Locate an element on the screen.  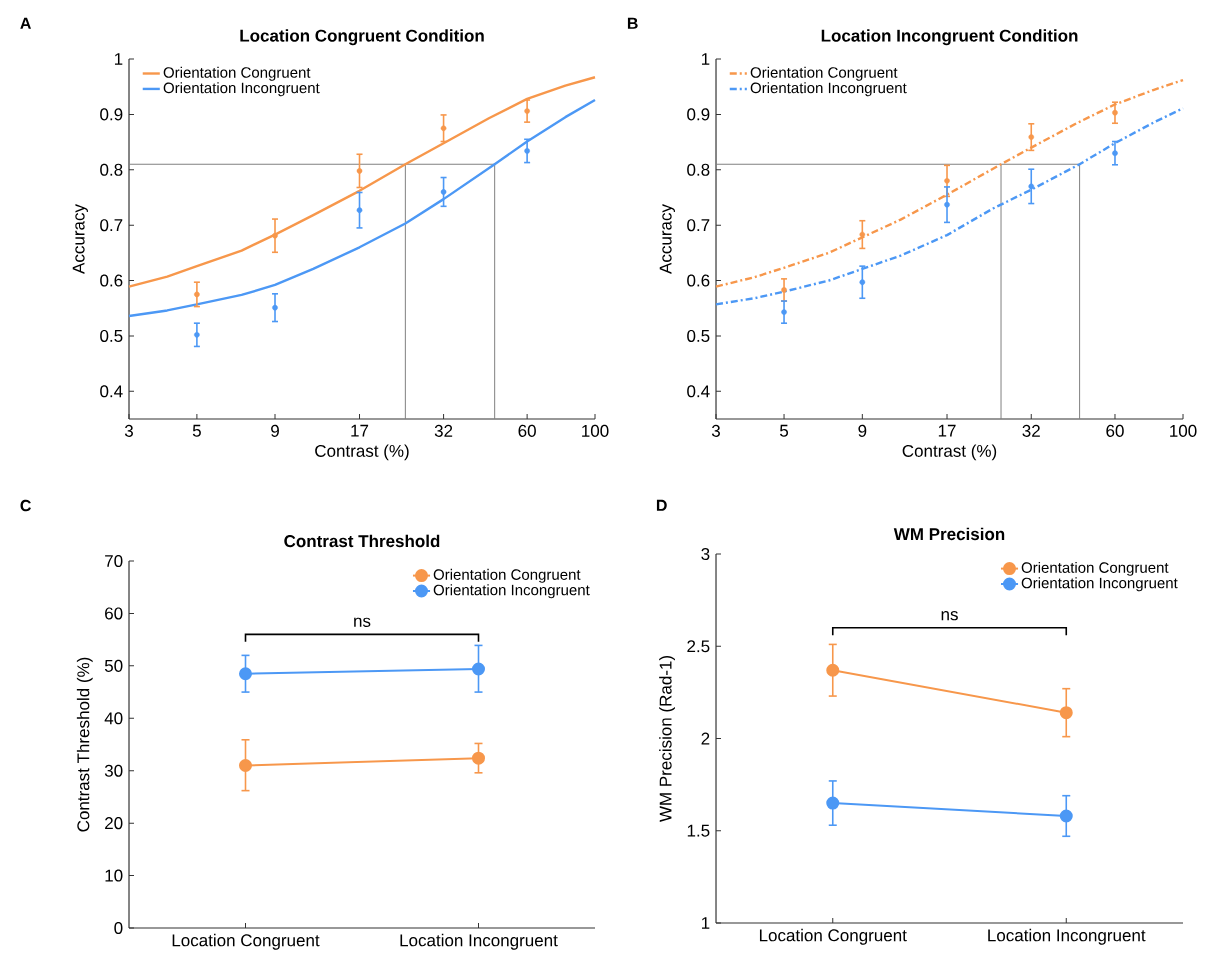
chart-title: Contrast Threshold is located at coordinates (362, 541).